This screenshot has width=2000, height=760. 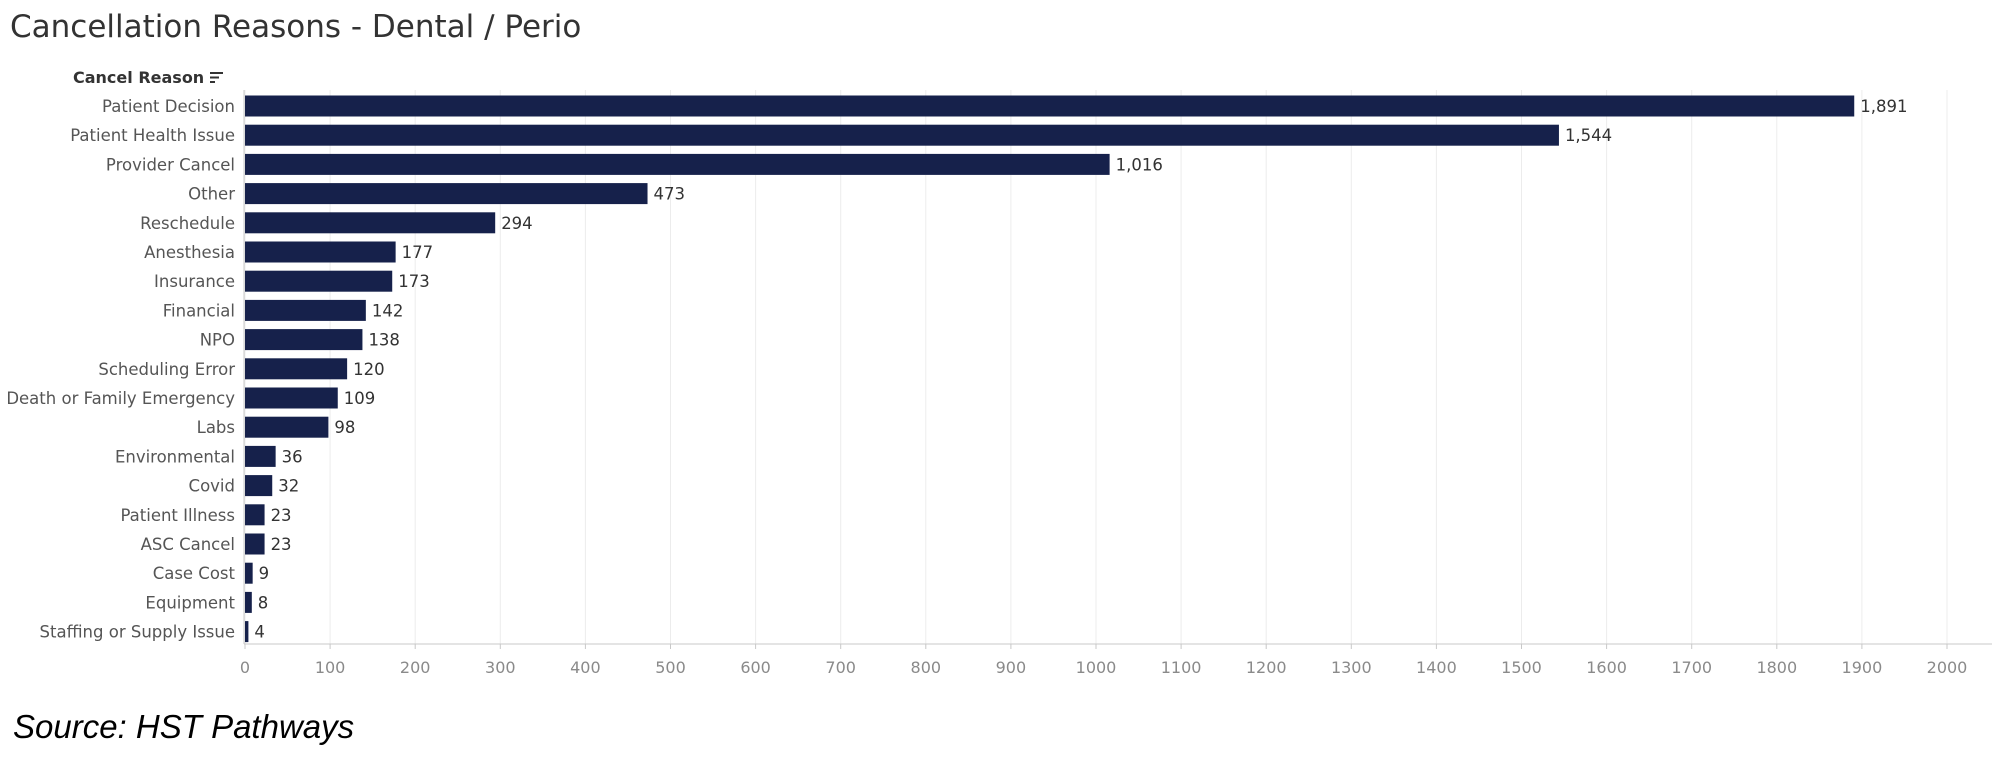 I want to click on x-tick-label: 2000, so click(x=1947, y=667).